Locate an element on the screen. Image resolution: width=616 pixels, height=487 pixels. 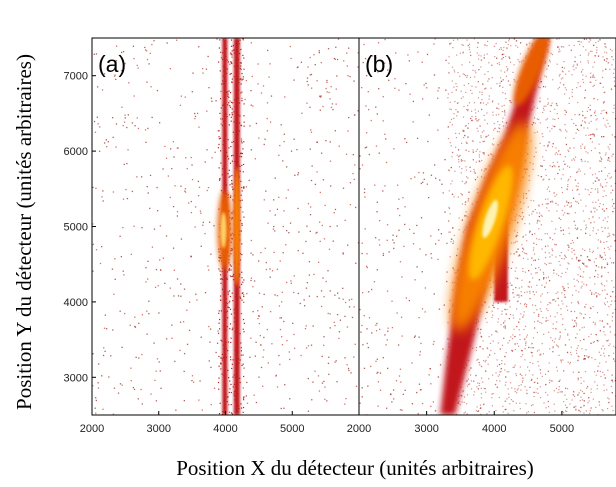
x-tick-label: 3000 is located at coordinates (159, 429).